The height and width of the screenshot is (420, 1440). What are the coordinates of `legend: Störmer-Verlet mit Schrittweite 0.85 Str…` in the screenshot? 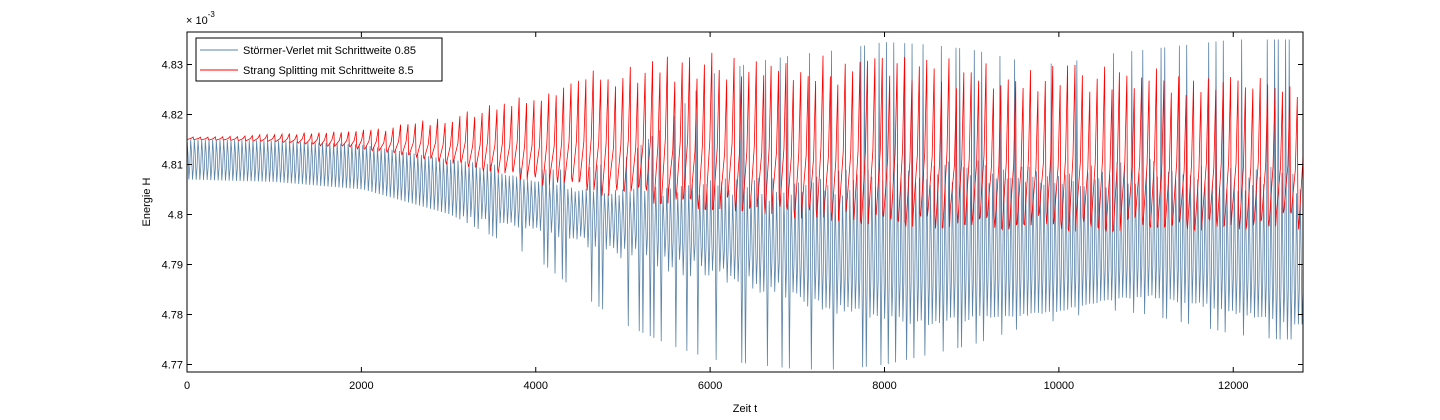 It's located at (319, 59).